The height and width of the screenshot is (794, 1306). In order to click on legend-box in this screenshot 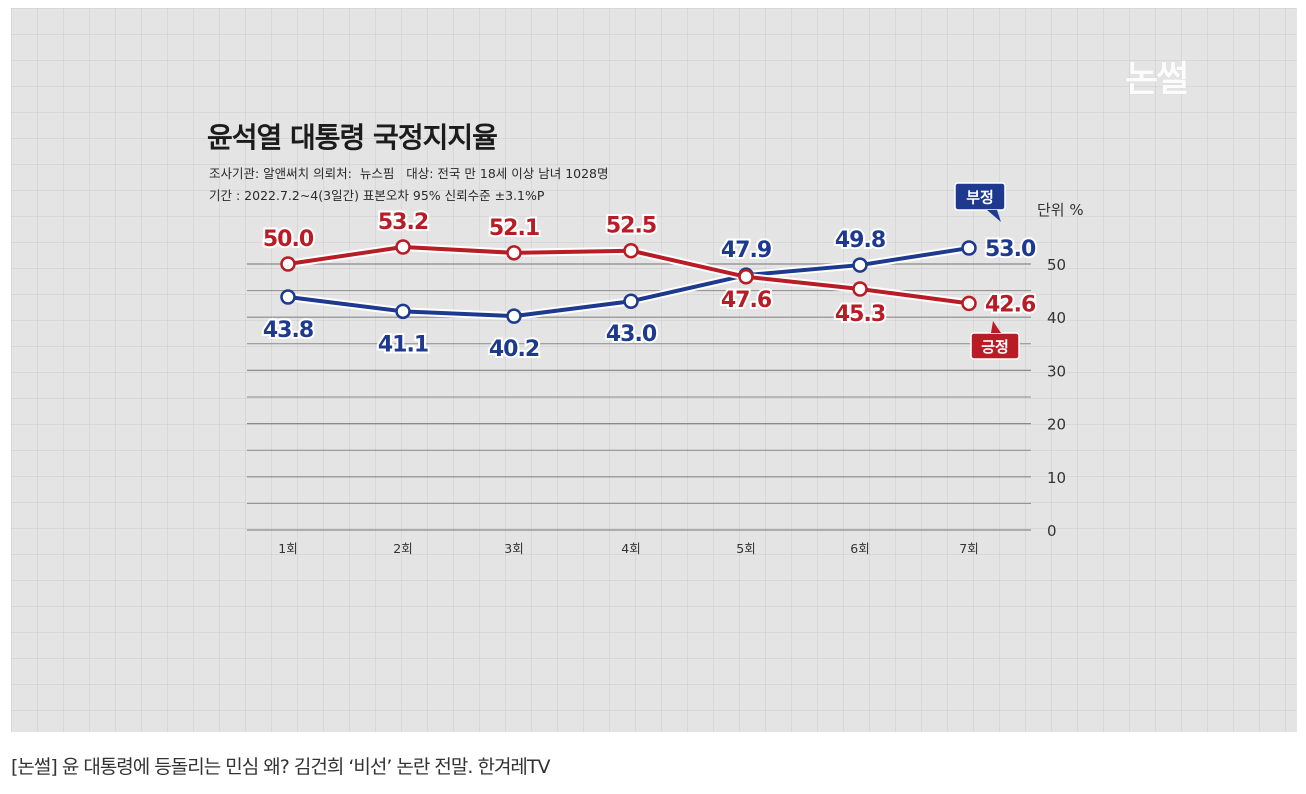, I will do `click(980, 196)`.